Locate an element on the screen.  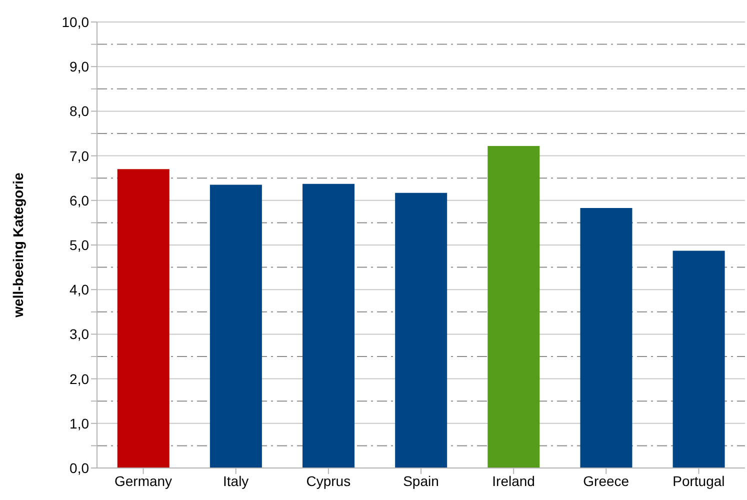
y-tick-label: 8,0 is located at coordinates (80, 111).